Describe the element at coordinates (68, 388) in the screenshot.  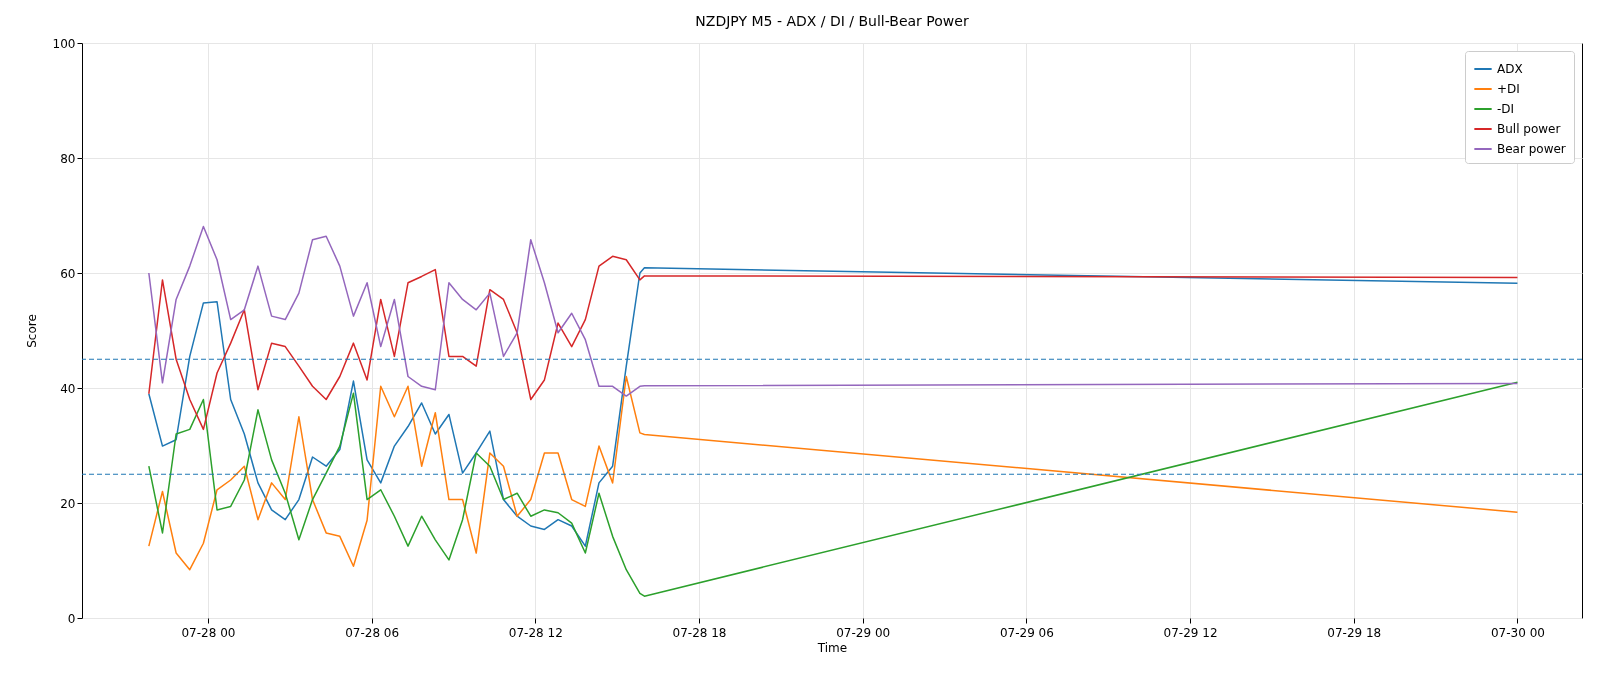
I see `y-tick-label: 40` at that location.